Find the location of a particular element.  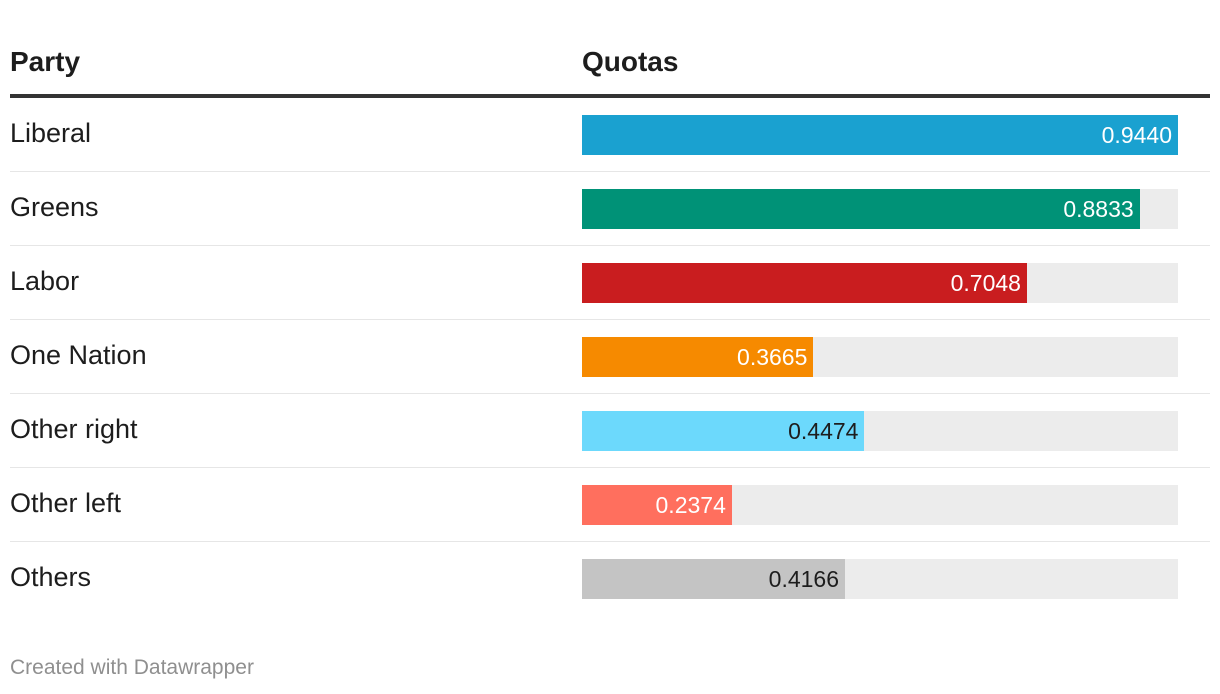

party-label: Others is located at coordinates (51, 577).